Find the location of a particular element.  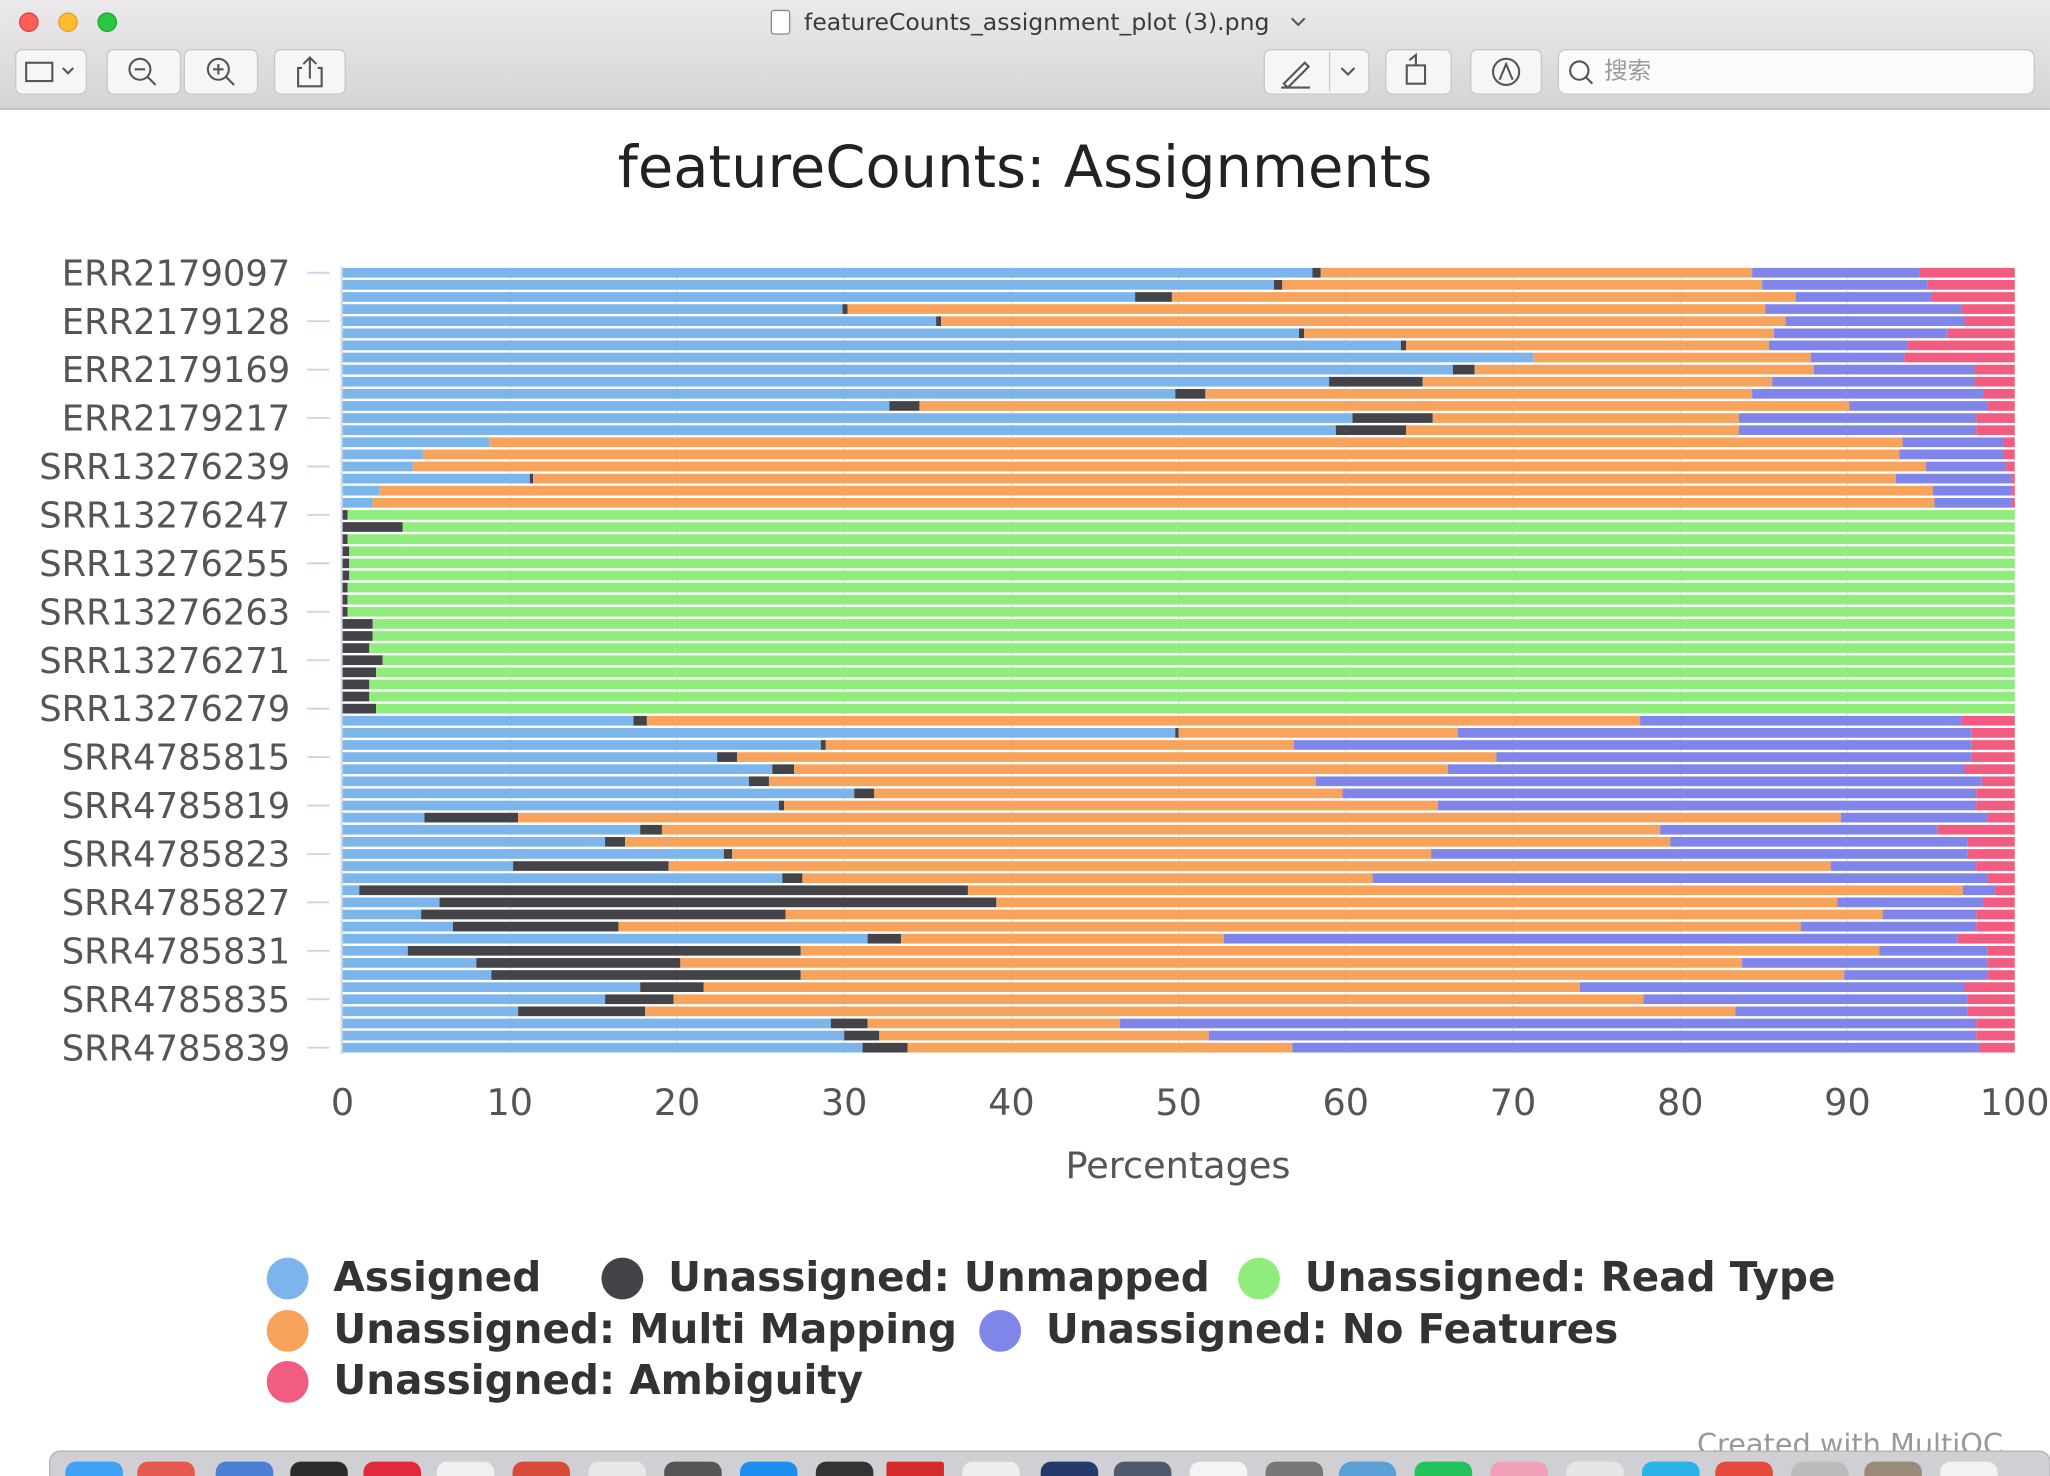

x-tick-label: 50 is located at coordinates (1178, 1102).